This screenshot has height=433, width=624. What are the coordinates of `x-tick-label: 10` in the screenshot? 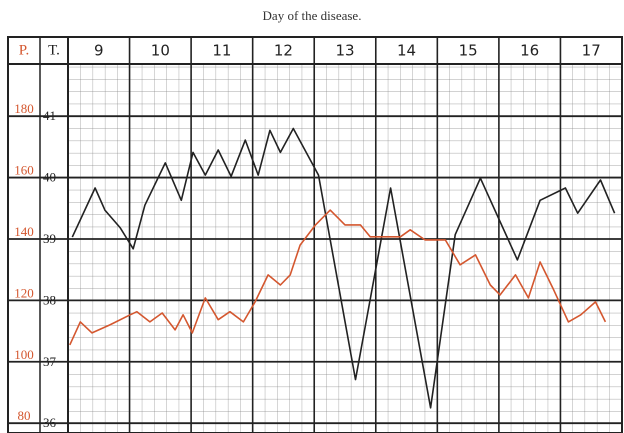 It's located at (160, 51).